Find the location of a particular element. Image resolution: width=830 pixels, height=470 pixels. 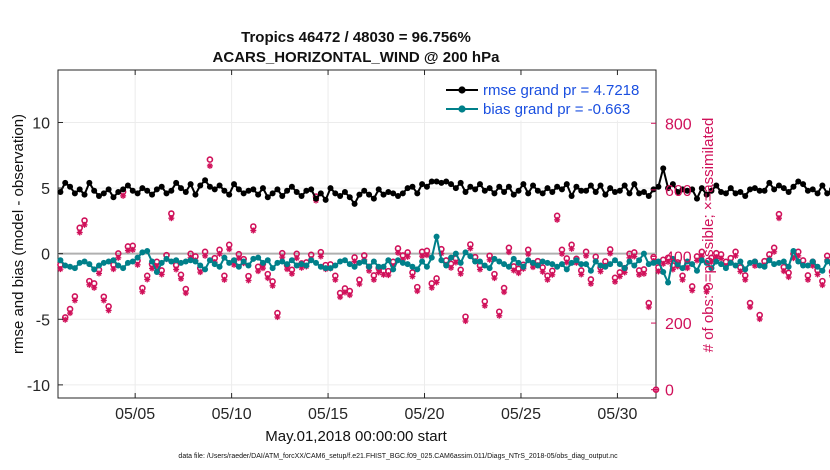

x-tick-label: 05/10 is located at coordinates (232, 414).